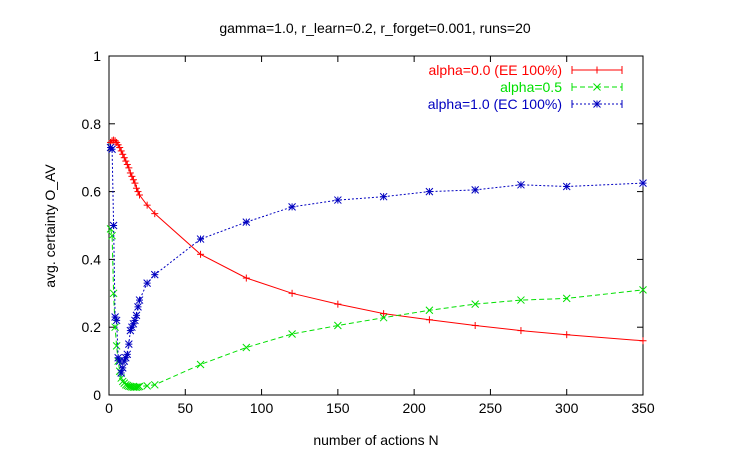  What do you see at coordinates (643, 408) in the screenshot?
I see `x-tick-label: 350` at bounding box center [643, 408].